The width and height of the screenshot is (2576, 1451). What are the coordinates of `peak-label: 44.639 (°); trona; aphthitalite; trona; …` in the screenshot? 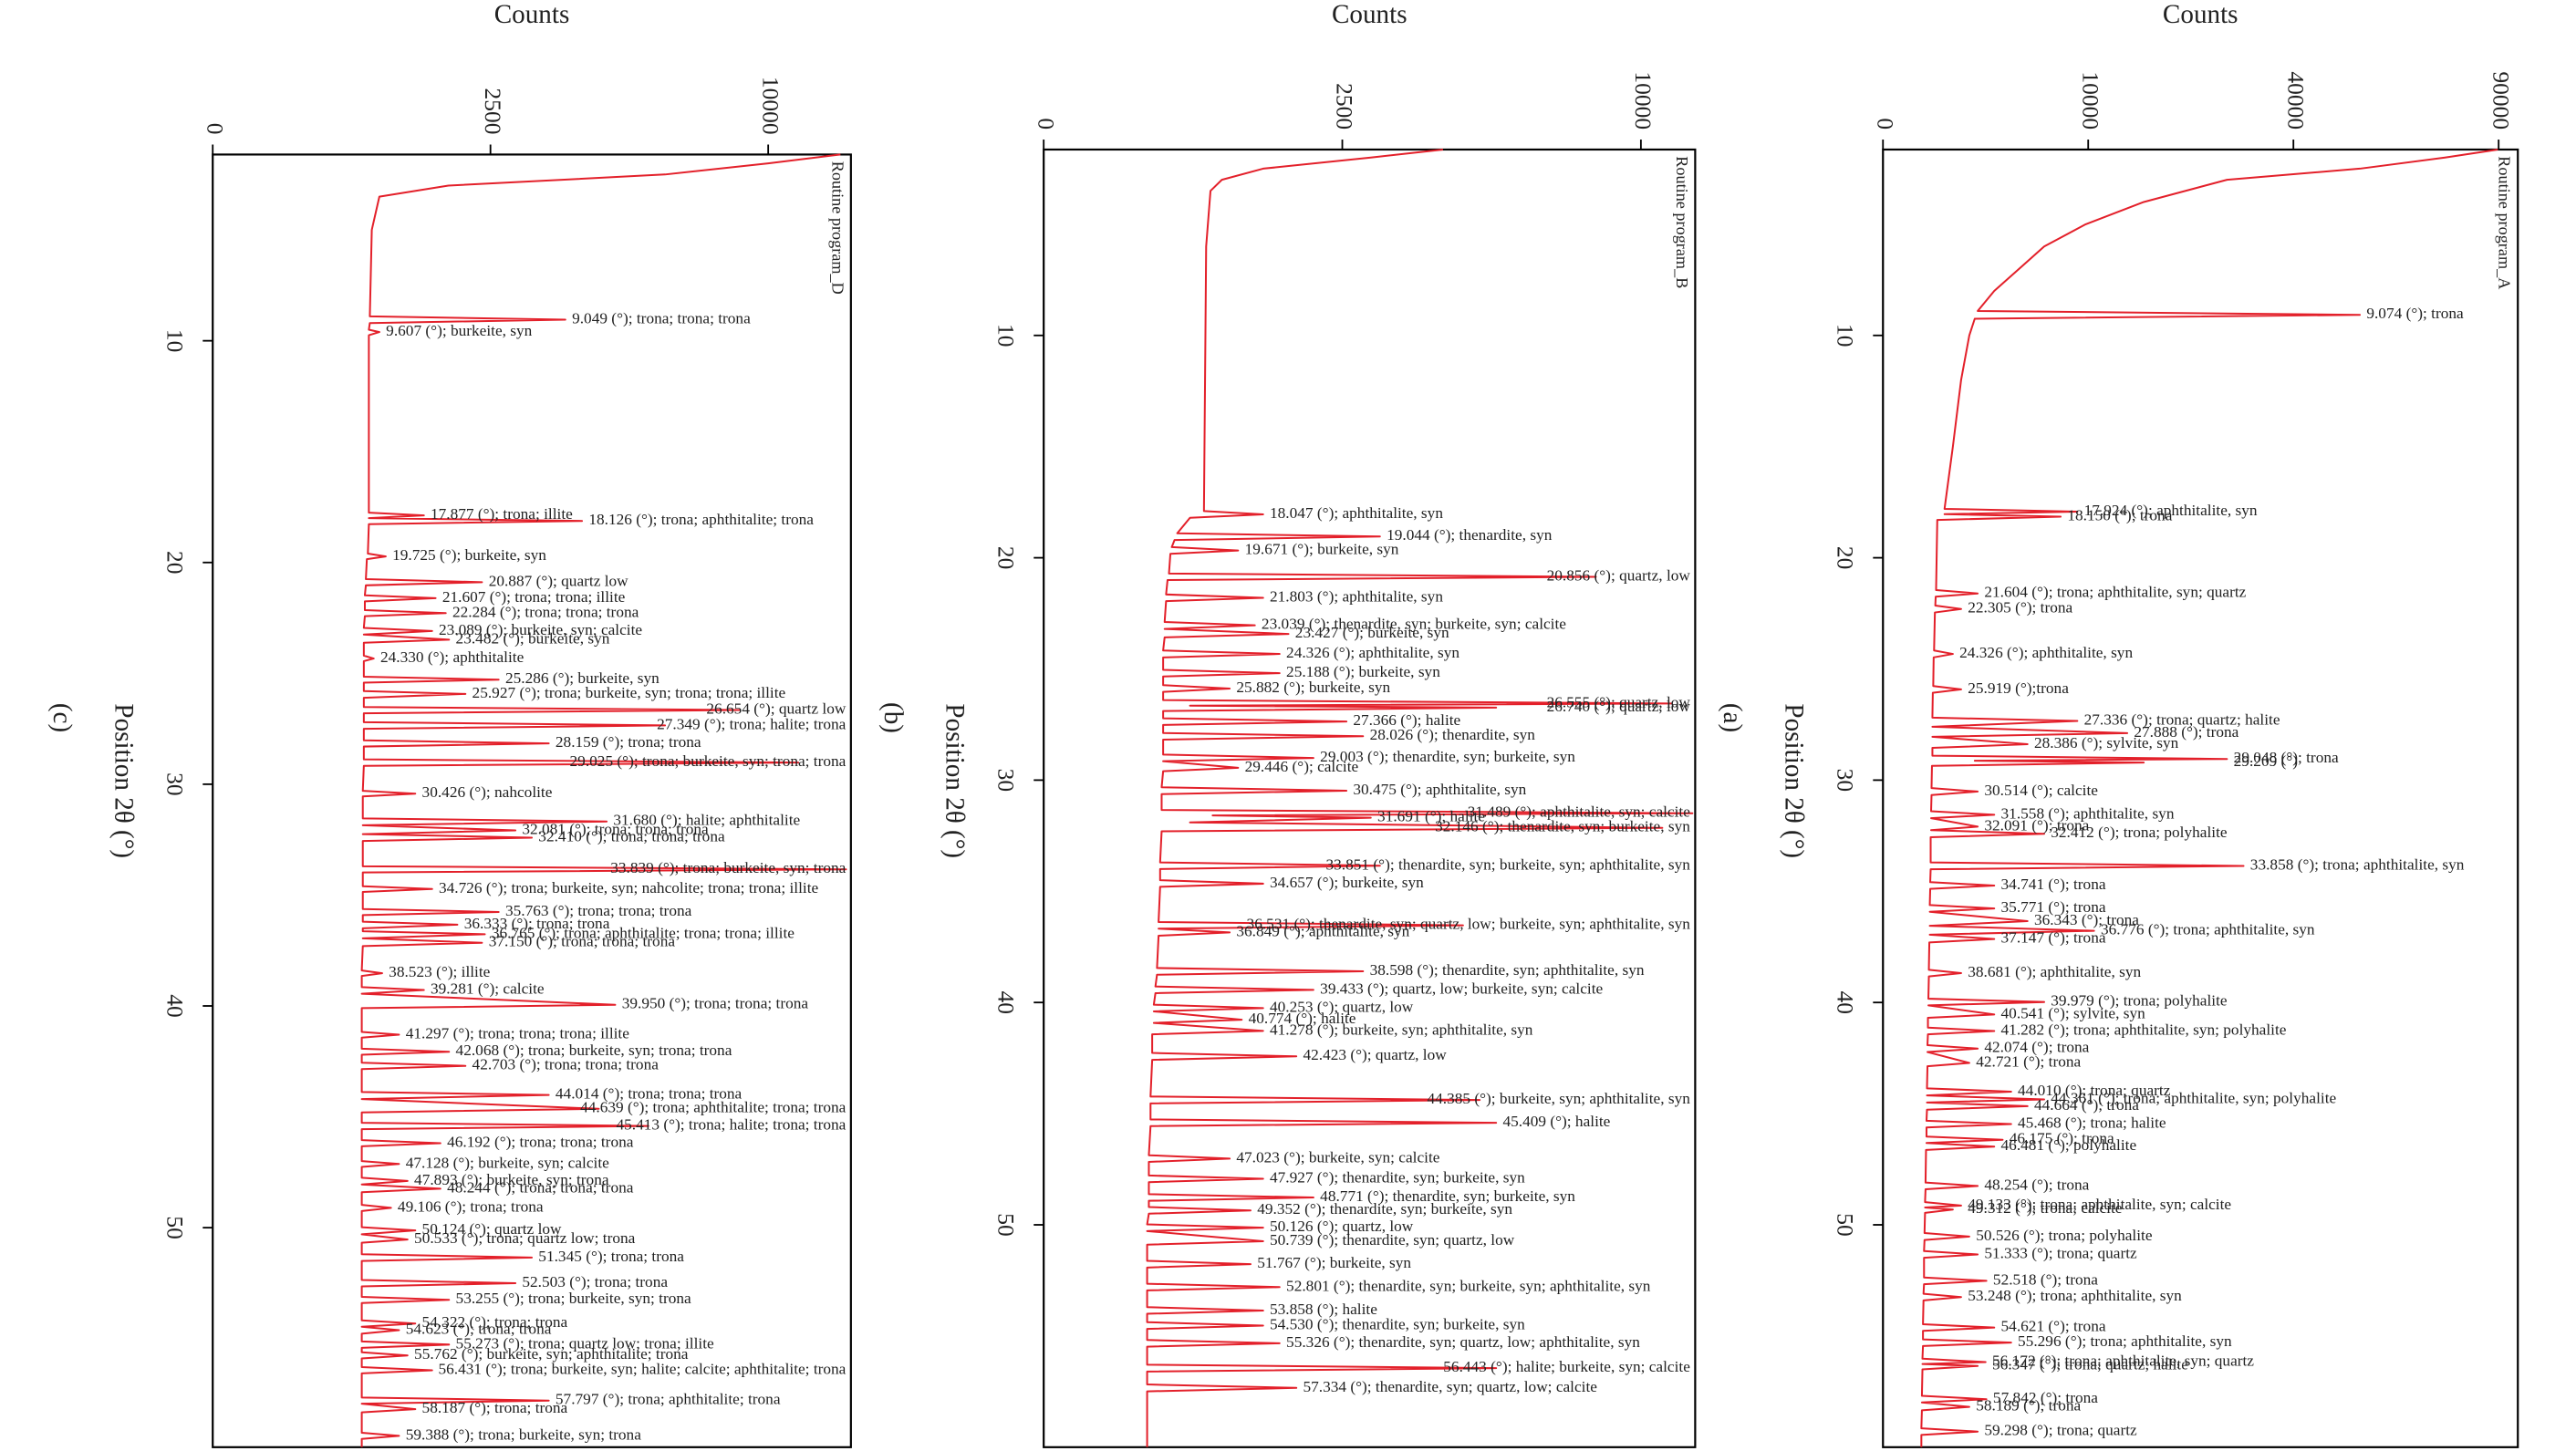 It's located at (713, 1107).